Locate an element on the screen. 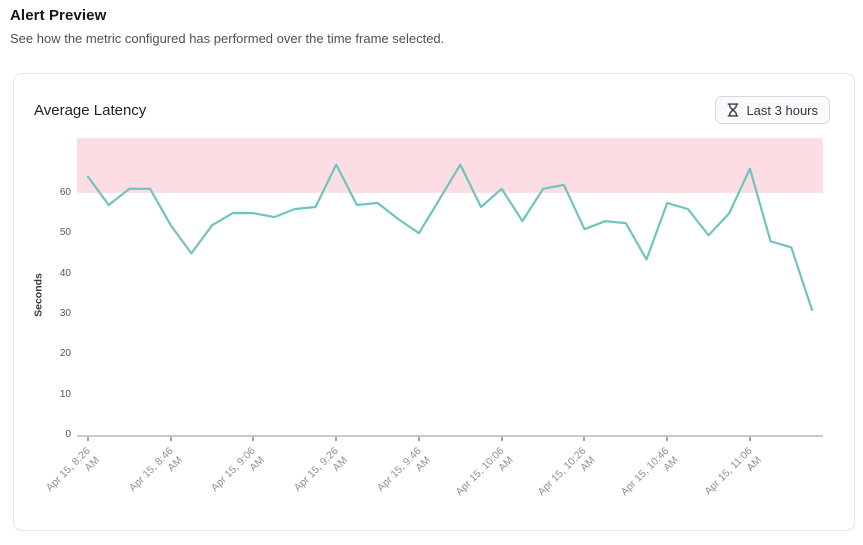 The image size is (863, 545). y-axis-tick-label: 0 is located at coordinates (68, 434).